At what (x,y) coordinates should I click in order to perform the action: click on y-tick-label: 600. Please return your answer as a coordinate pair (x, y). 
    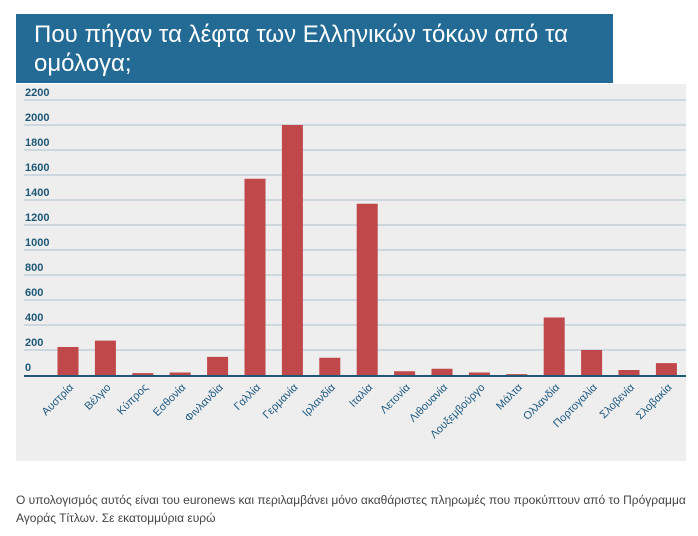
    Looking at the image, I should click on (34, 293).